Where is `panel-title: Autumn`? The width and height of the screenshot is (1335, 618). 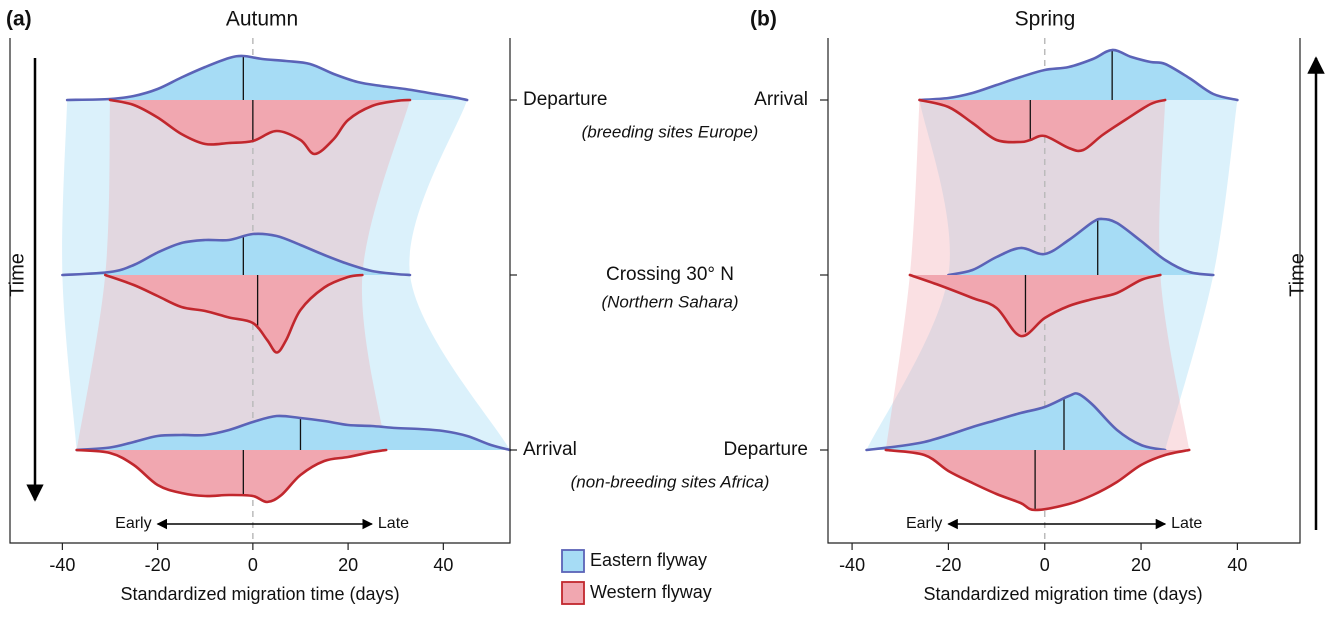 panel-title: Autumn is located at coordinates (262, 19).